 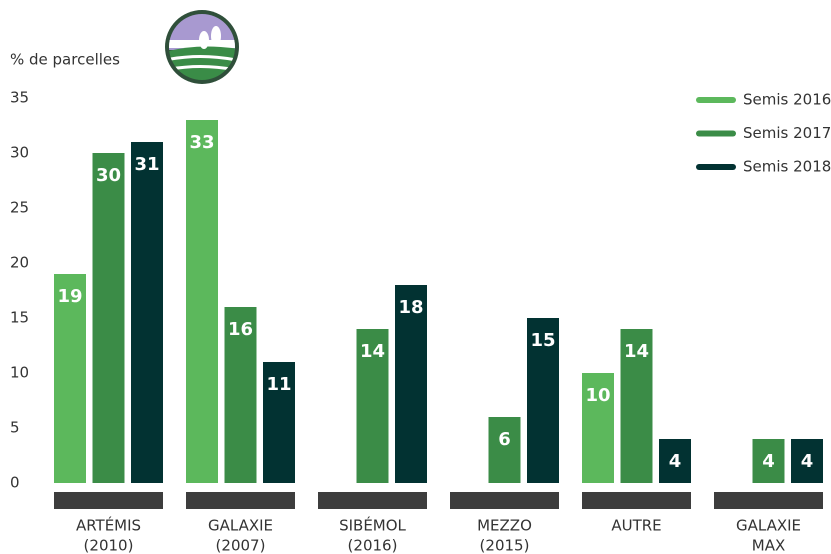 What do you see at coordinates (787, 167) in the screenshot?
I see `legend-label: Semis 2018` at bounding box center [787, 167].